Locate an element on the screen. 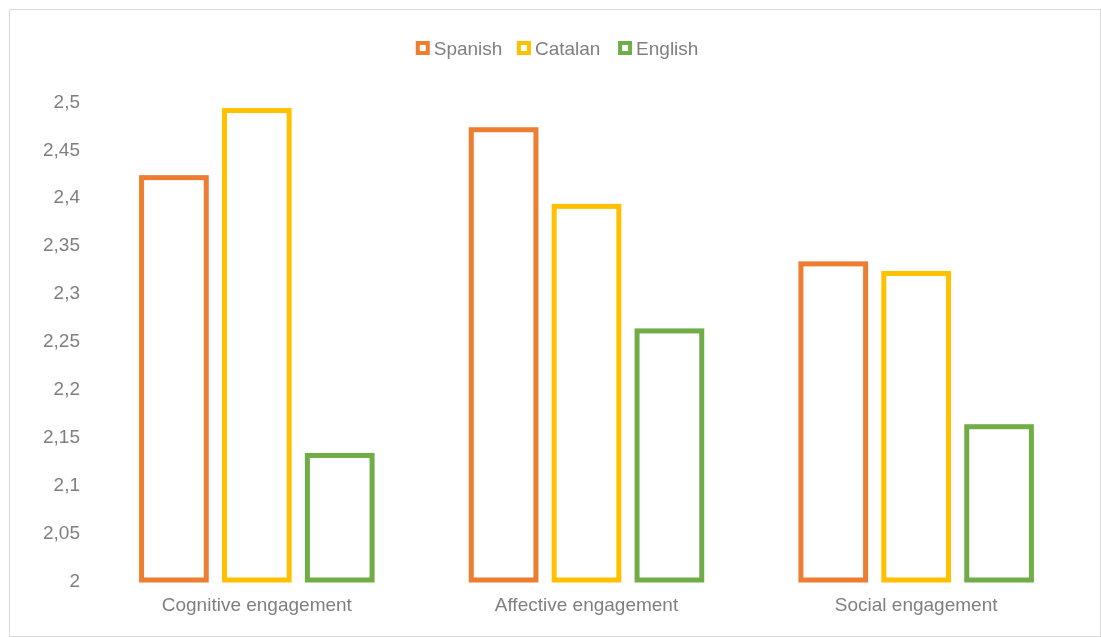 The width and height of the screenshot is (1101, 637). y-tick-label: 2 is located at coordinates (74, 580).